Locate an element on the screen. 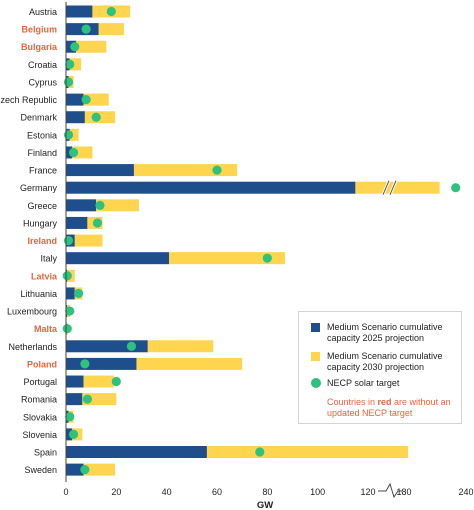 This screenshot has width=474, height=510. target-dot-belgium is located at coordinates (86, 29).